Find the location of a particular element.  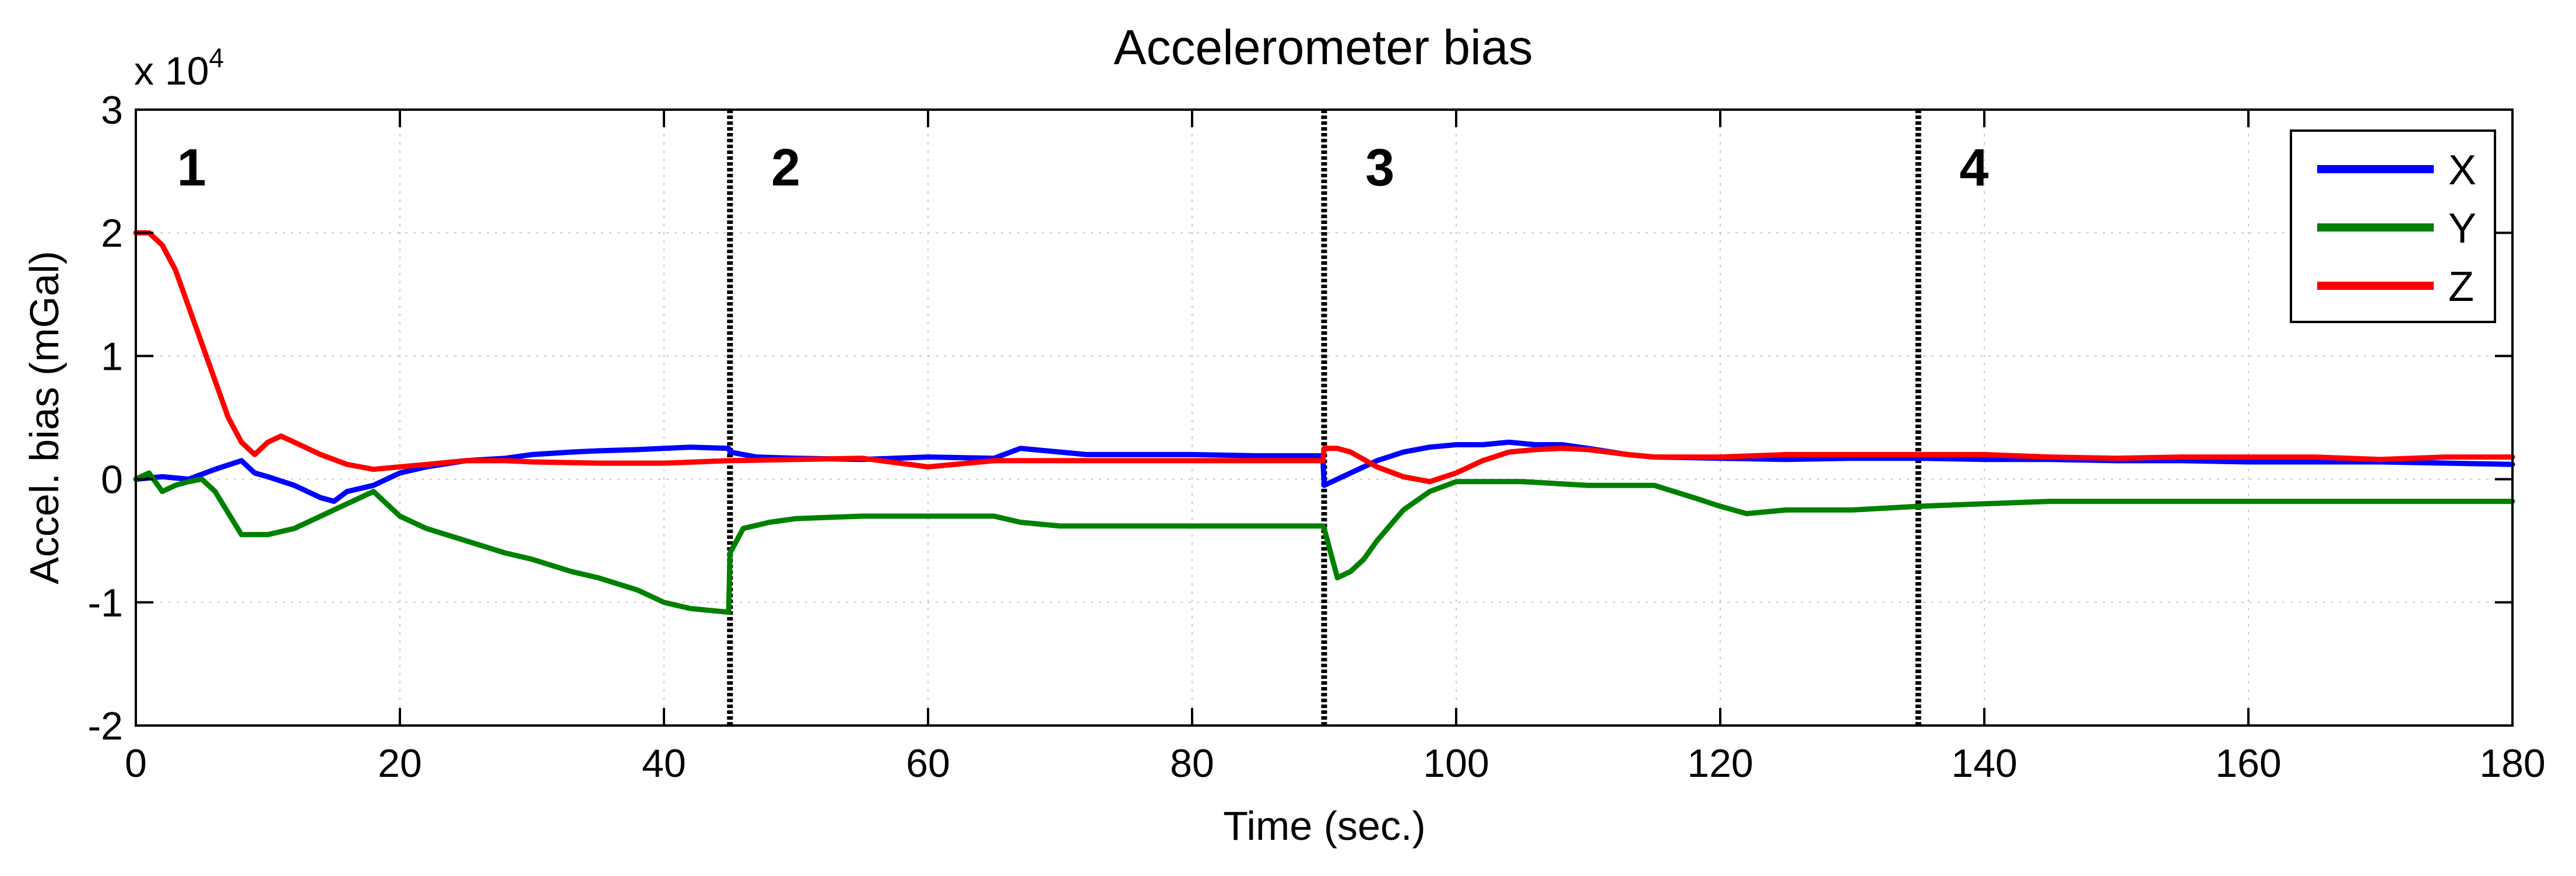

y-tick-label: -1 is located at coordinates (105, 603).